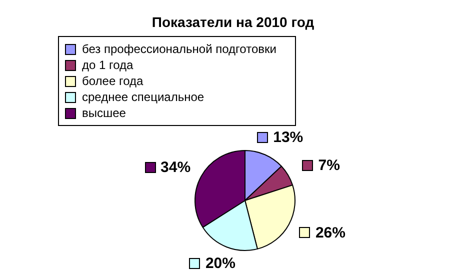 The image size is (466, 273). Describe the element at coordinates (288, 137) in the screenshot. I see `data-label: 13%` at that location.